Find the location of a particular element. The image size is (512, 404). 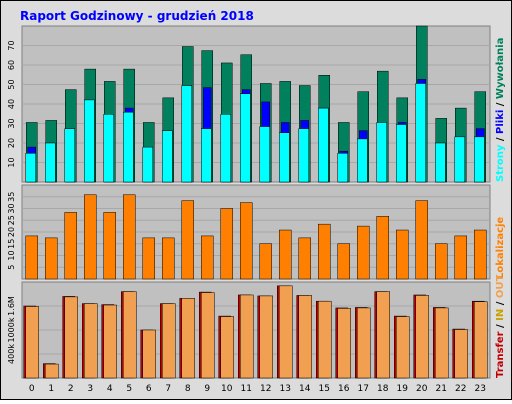

x-tick-label: 20 is located at coordinates (422, 389).